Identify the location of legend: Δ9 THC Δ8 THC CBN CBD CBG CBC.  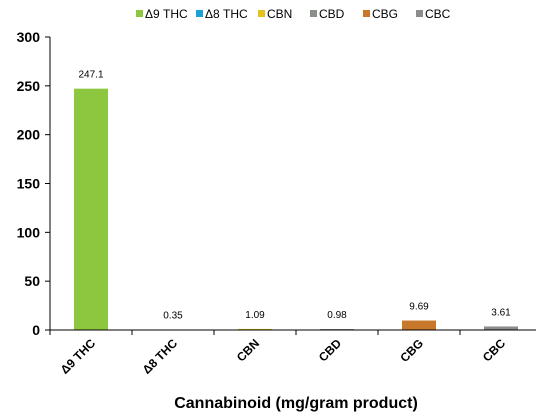
(293, 14).